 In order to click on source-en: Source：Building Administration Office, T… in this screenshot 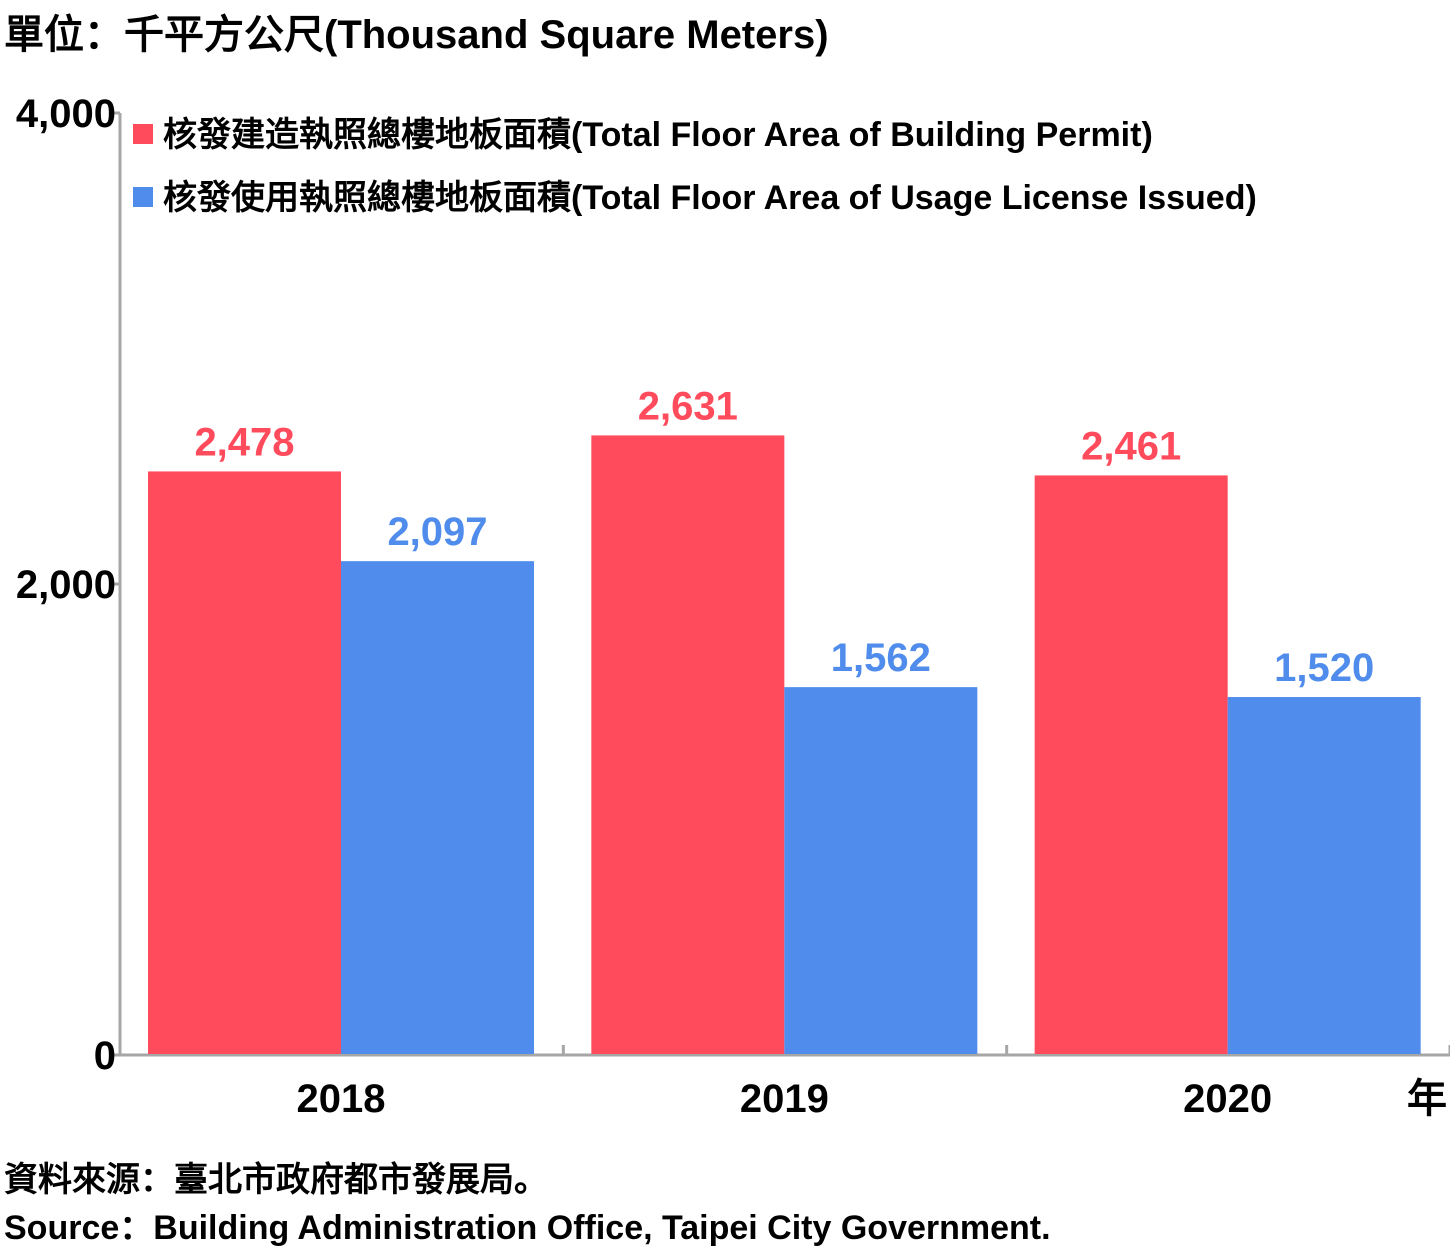, I will do `click(527, 1228)`.